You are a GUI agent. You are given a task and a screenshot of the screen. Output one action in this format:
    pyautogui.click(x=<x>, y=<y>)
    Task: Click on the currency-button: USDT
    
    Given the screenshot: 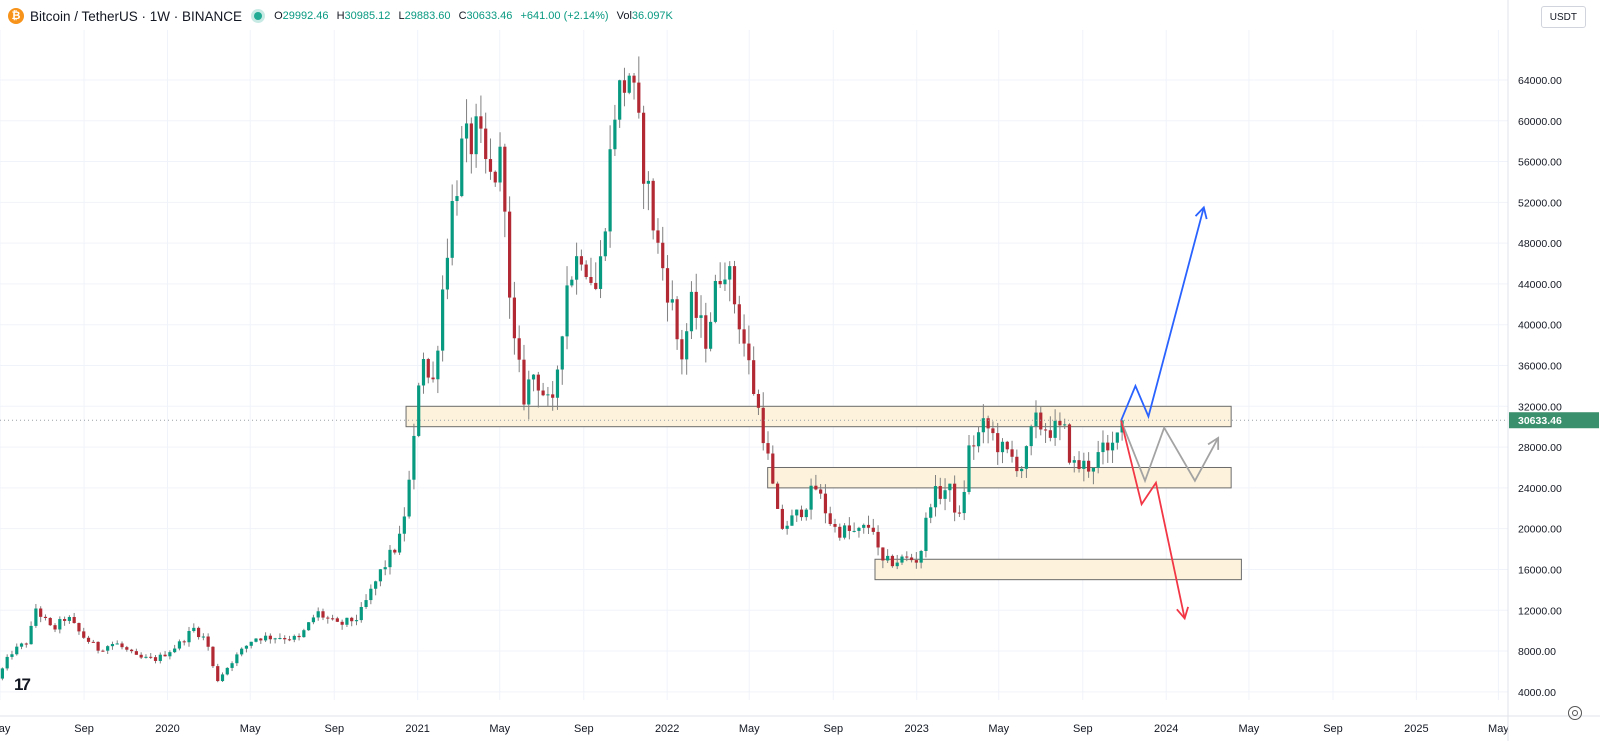 What is the action you would take?
    pyautogui.click(x=1563, y=17)
    